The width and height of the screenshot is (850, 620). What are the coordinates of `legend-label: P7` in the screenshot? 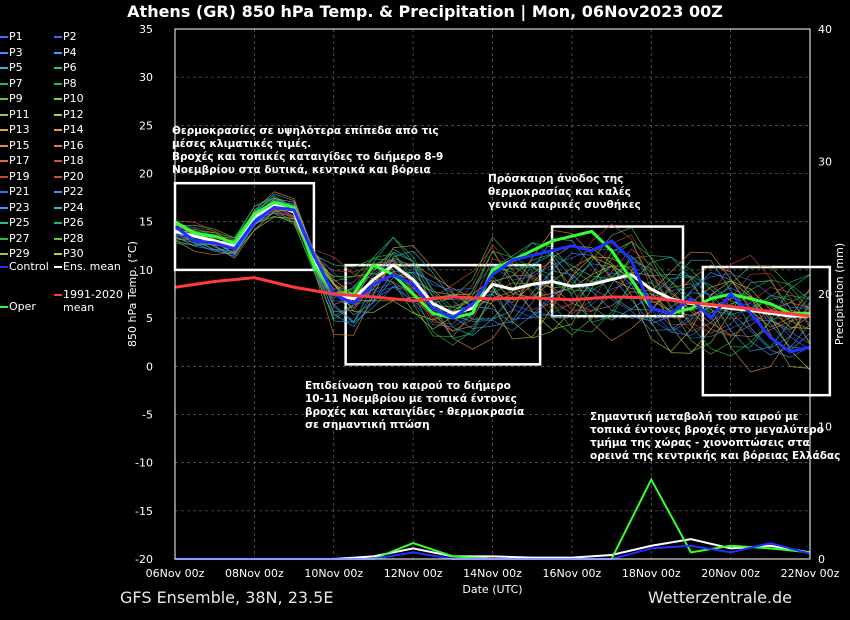 It's located at (16, 83).